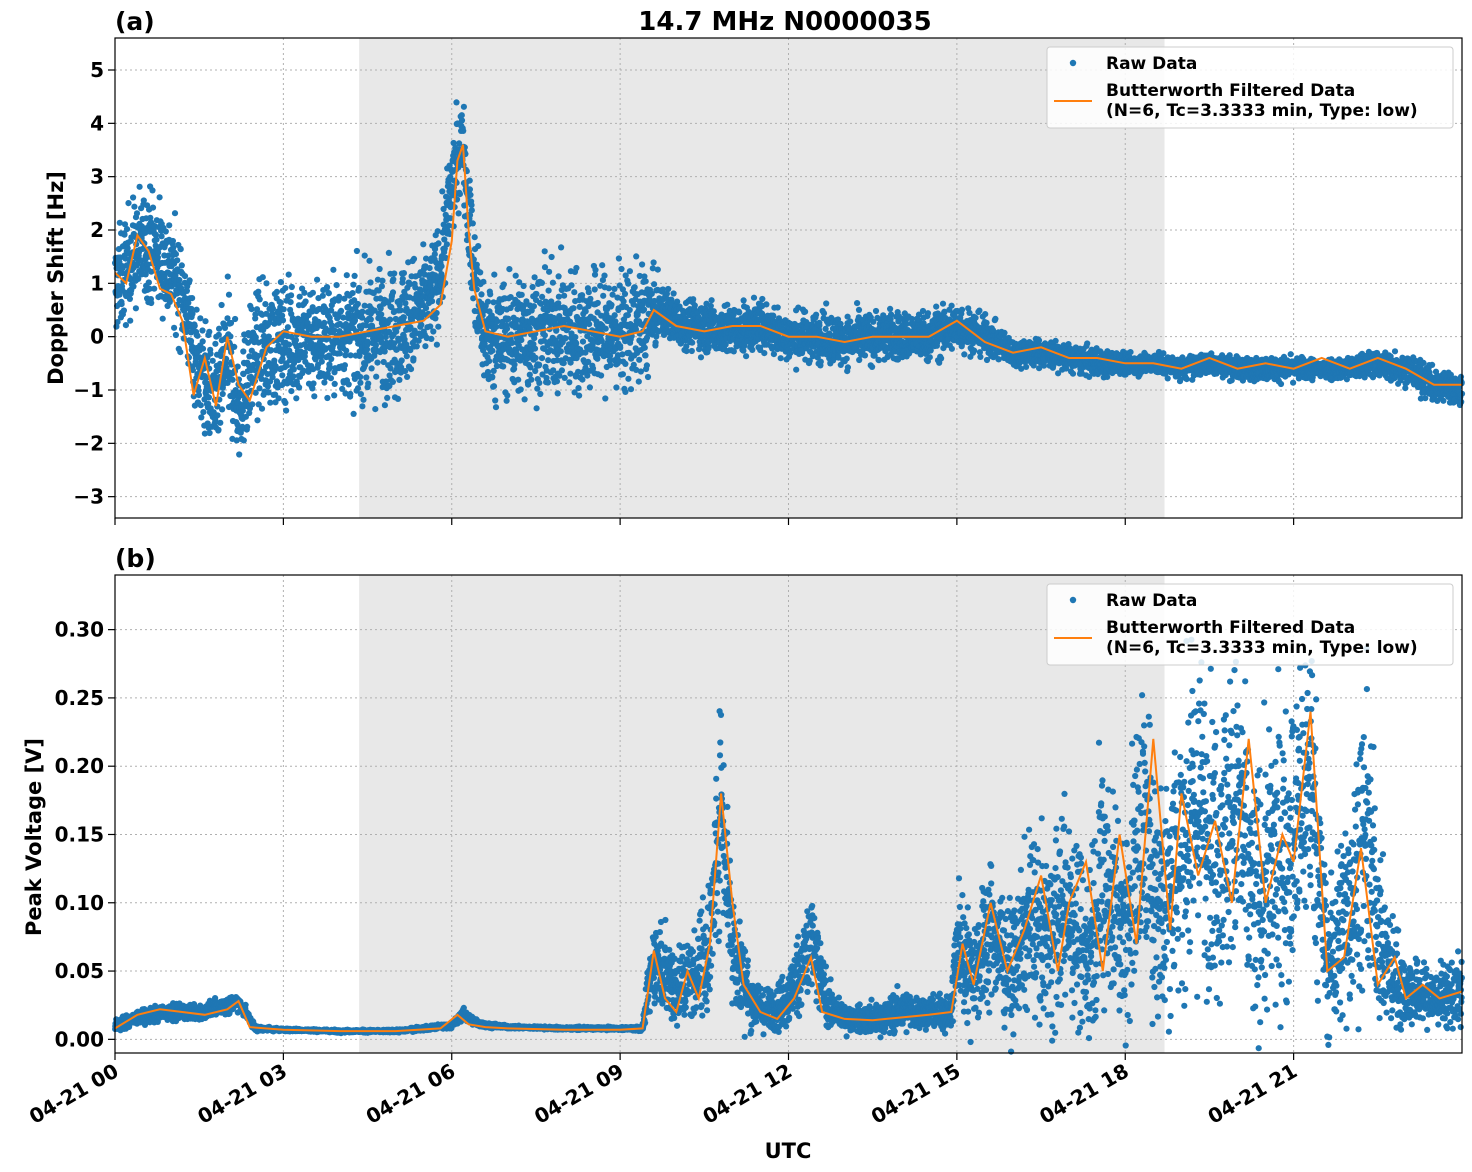 The height and width of the screenshot is (1172, 1472). I want to click on panel-a-label: (a), so click(135, 21).